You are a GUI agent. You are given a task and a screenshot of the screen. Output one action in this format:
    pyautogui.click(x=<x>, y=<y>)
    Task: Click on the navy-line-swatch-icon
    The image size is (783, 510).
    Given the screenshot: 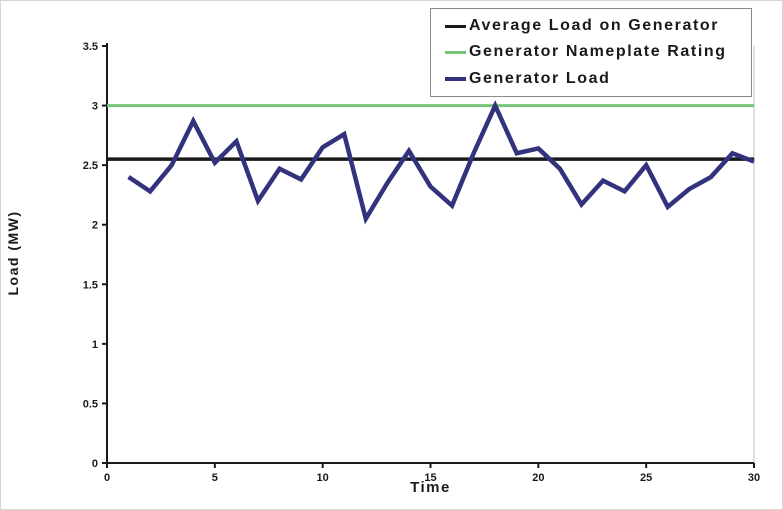 What is the action you would take?
    pyautogui.click(x=455, y=78)
    